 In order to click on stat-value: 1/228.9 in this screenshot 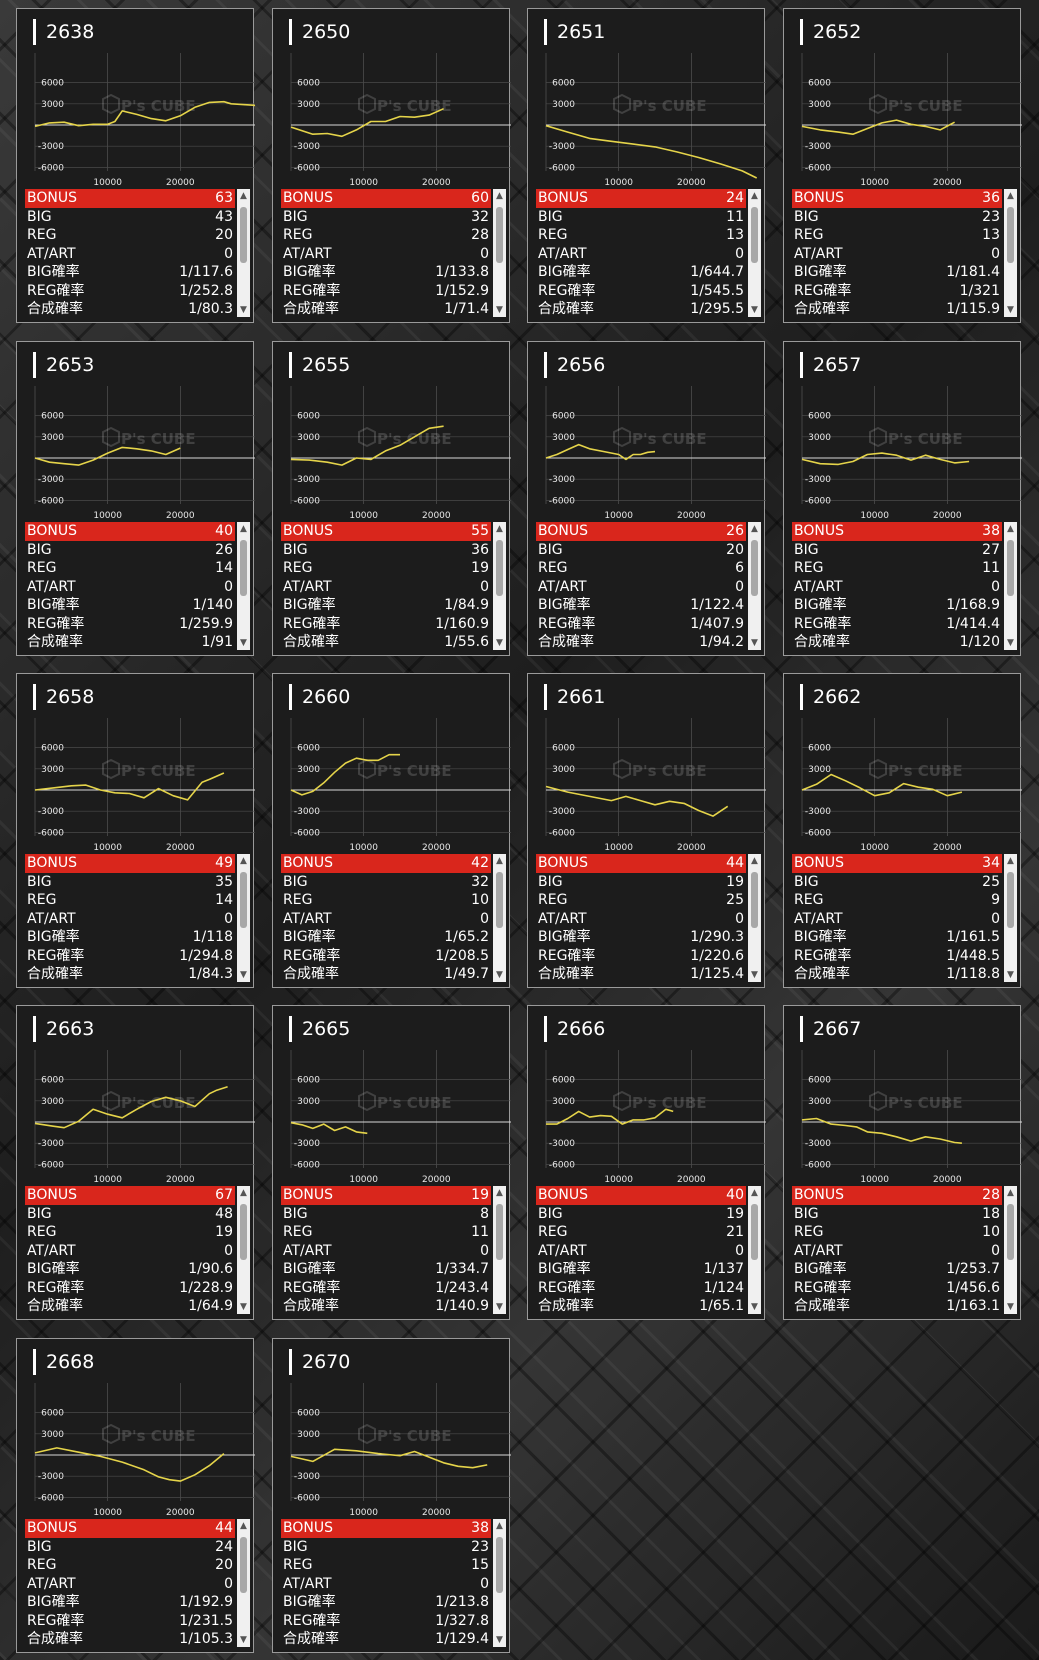, I will do `click(206, 1287)`.